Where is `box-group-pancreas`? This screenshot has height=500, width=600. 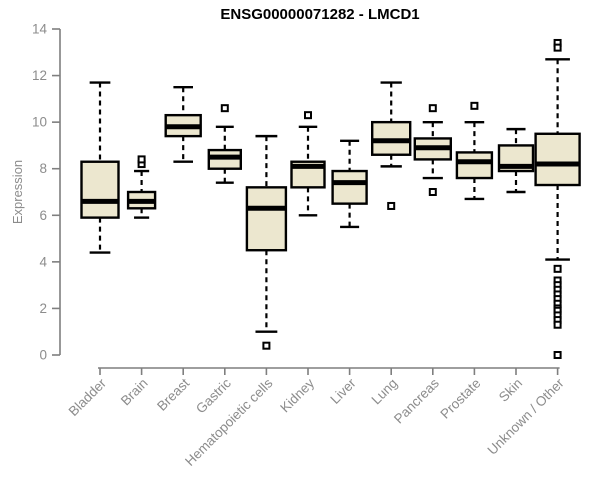
box-group-pancreas is located at coordinates (432, 150).